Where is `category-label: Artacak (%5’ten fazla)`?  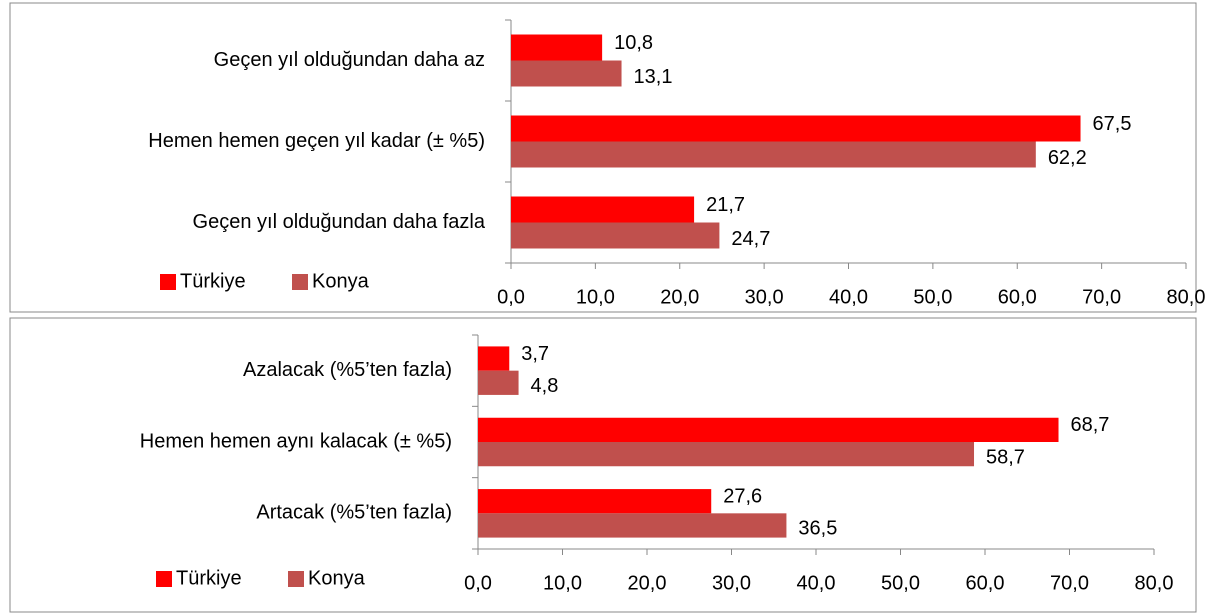 category-label: Artacak (%5’ten fazla) is located at coordinates (354, 513).